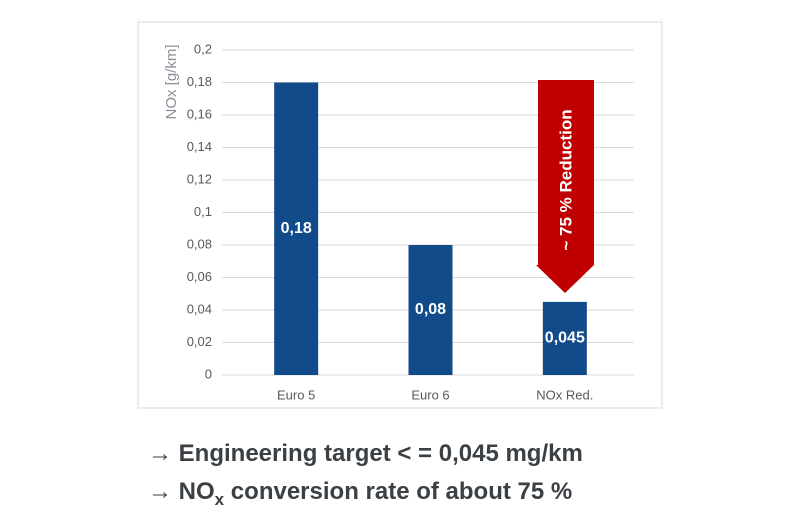 This screenshot has width=800, height=521. What do you see at coordinates (203, 211) in the screenshot?
I see `y-tick-label: 0,1` at bounding box center [203, 211].